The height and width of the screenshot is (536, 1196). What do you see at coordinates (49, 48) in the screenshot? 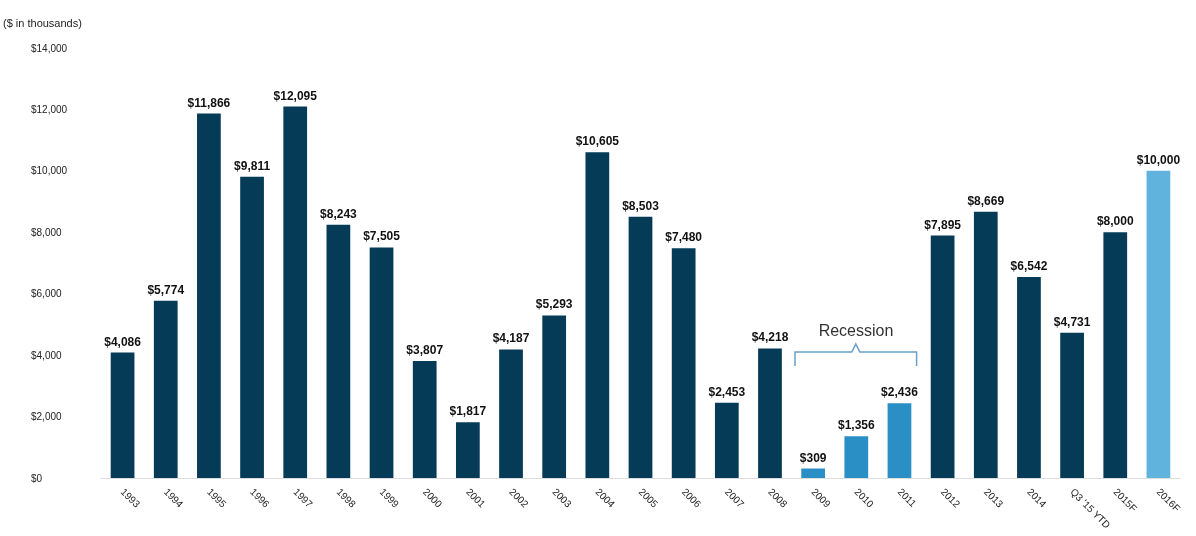
I see `y-tick-label: $14,000` at bounding box center [49, 48].